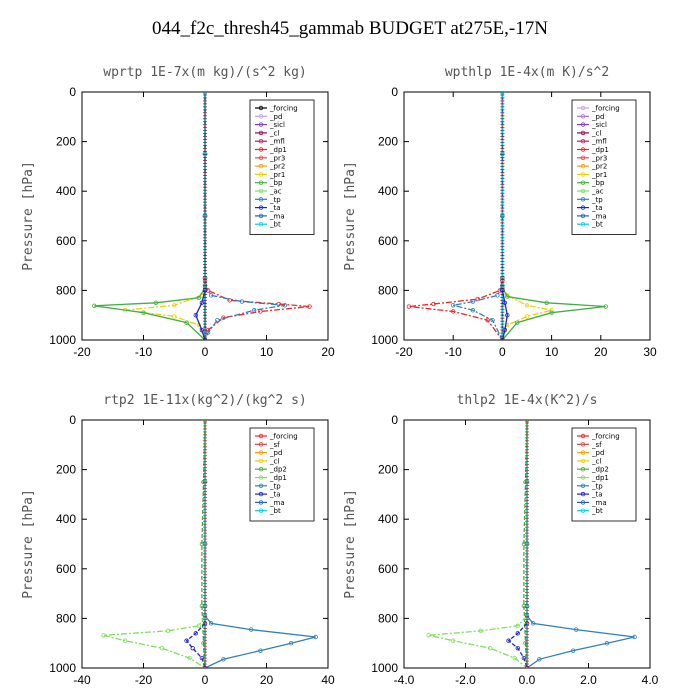 This screenshot has width=700, height=700. What do you see at coordinates (195, 645) in the screenshot?
I see `series-line-ta` at bounding box center [195, 645].